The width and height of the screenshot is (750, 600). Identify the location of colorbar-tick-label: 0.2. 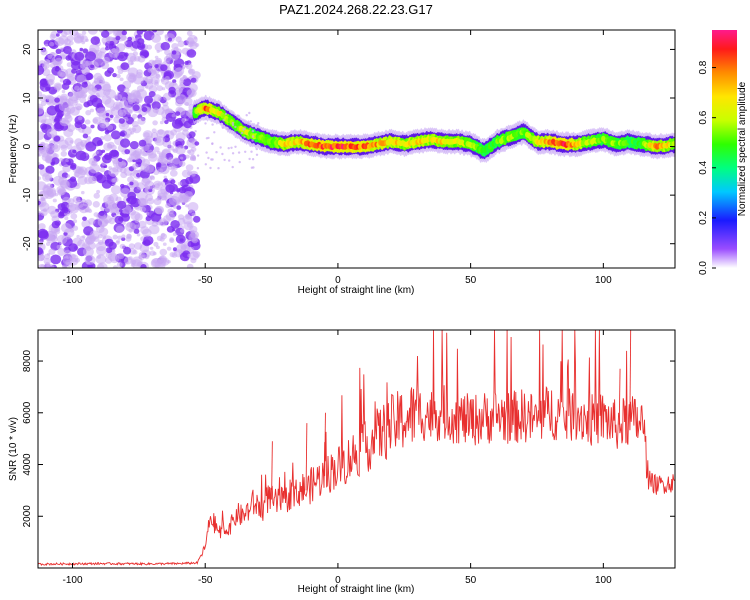
(703, 218).